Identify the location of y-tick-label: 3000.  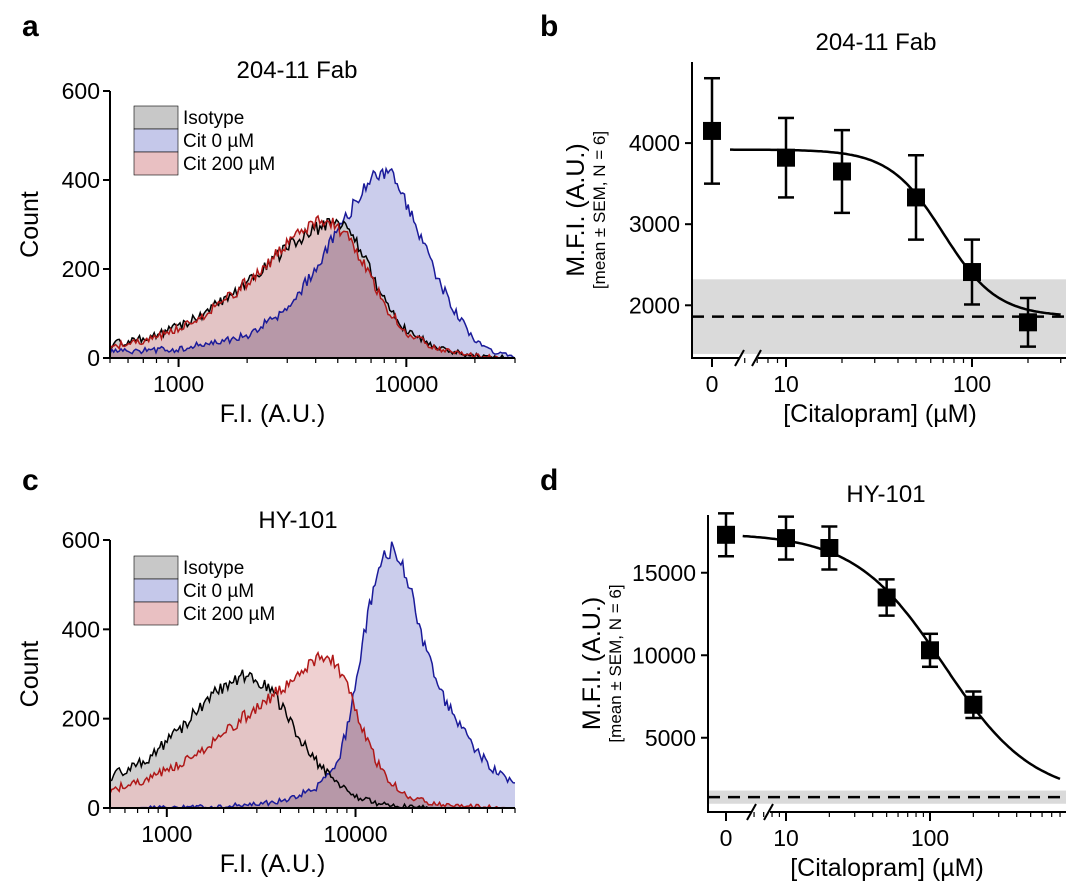
(654, 224).